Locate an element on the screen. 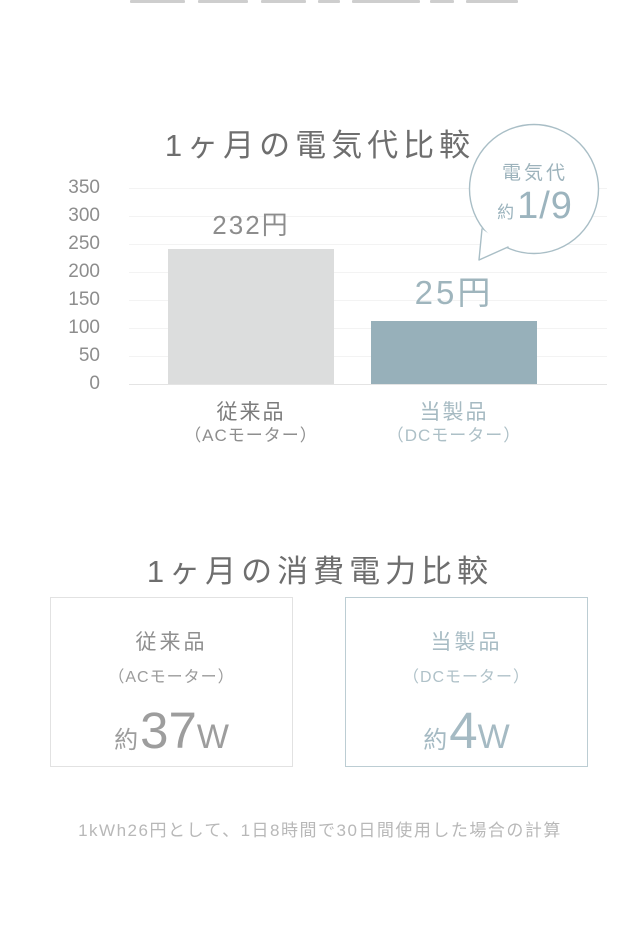 This screenshot has height=936, width=640. y-tick: 150 is located at coordinates (84, 299).